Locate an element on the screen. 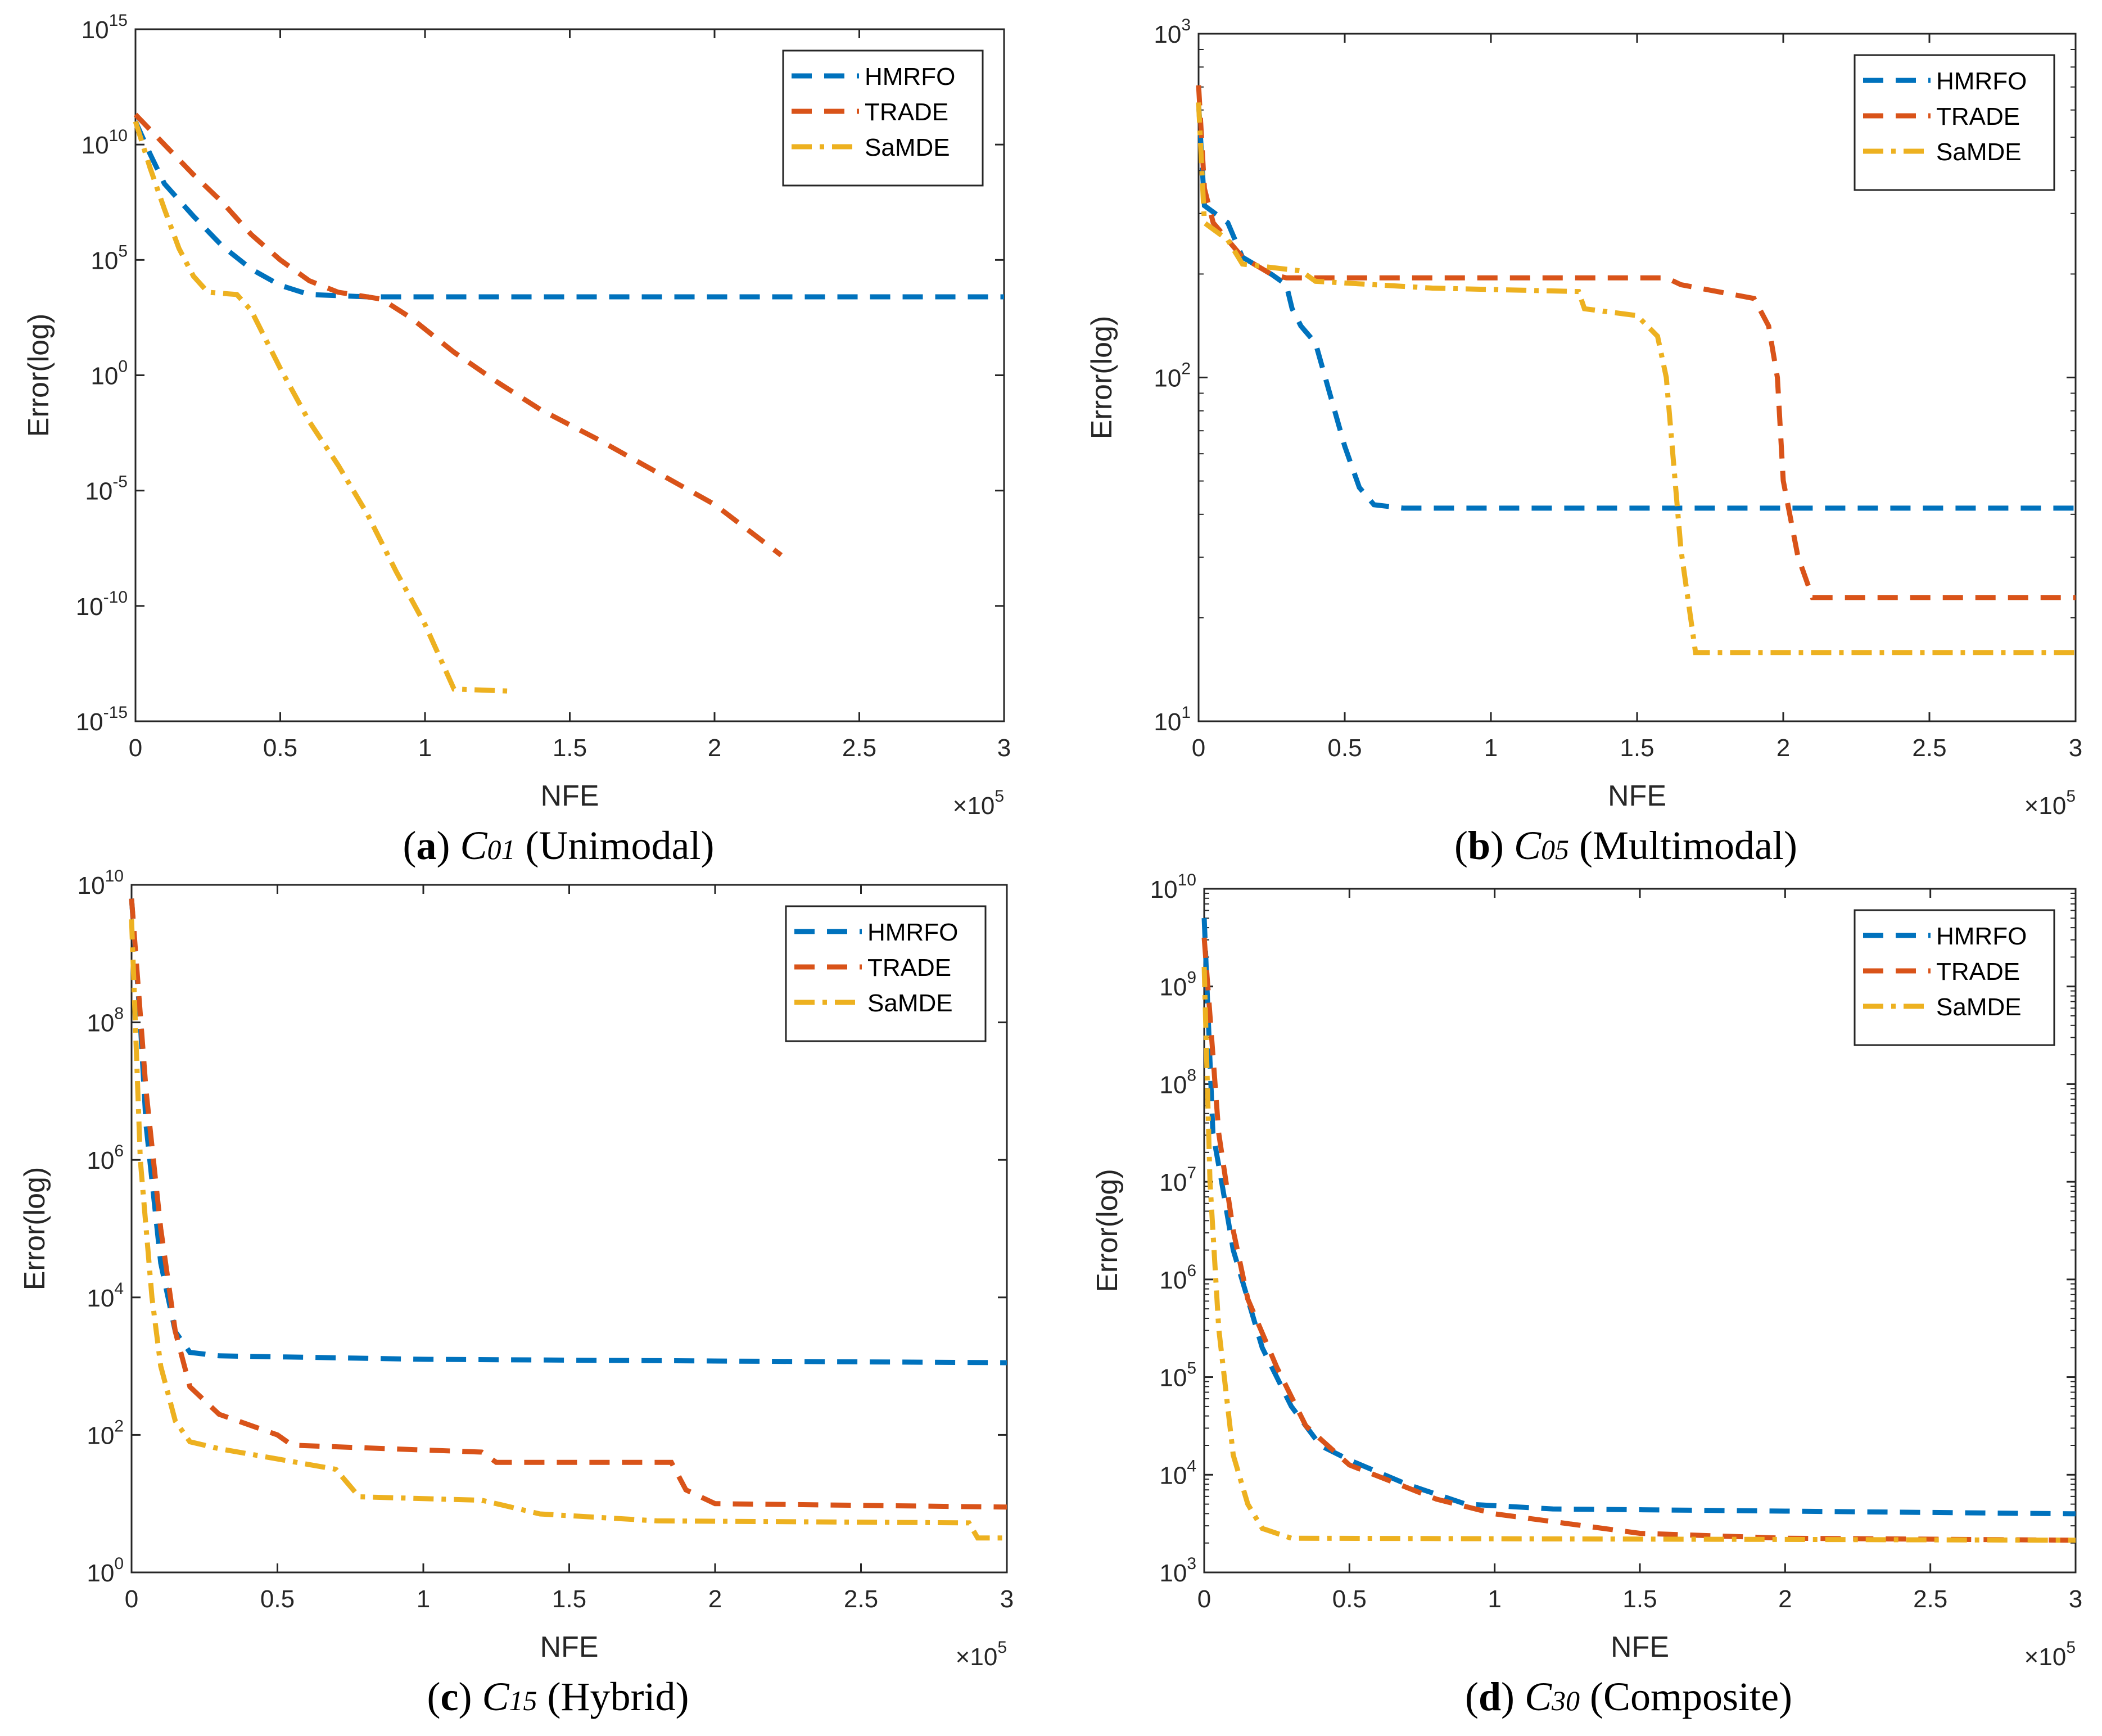  caption-func: C is located at coordinates (1528, 845).